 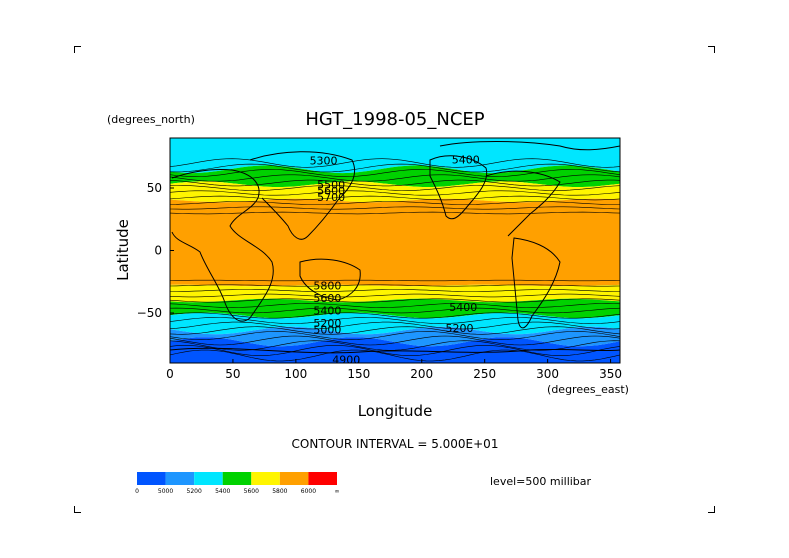 I want to click on x-axis-label: Longitude, so click(x=395, y=411).